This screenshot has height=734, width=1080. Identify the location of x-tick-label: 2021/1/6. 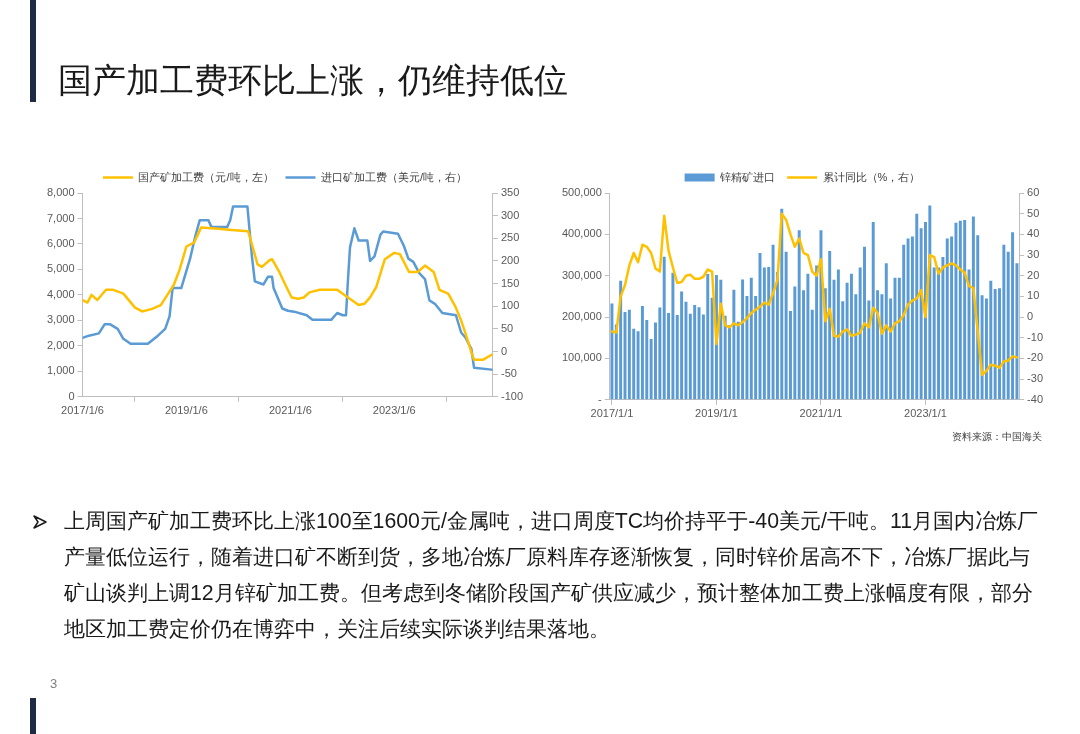
(290, 410).